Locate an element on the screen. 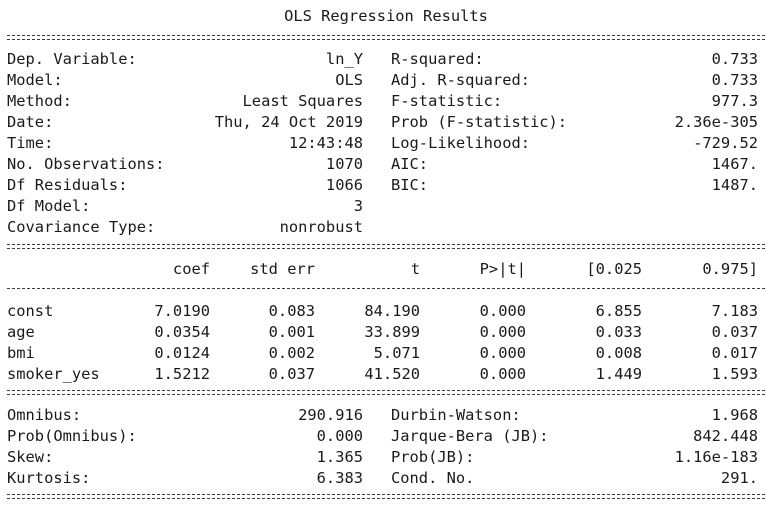 Image resolution: width=772 pixels, height=520 pixels. stat-value: 1066 is located at coordinates (344, 185).